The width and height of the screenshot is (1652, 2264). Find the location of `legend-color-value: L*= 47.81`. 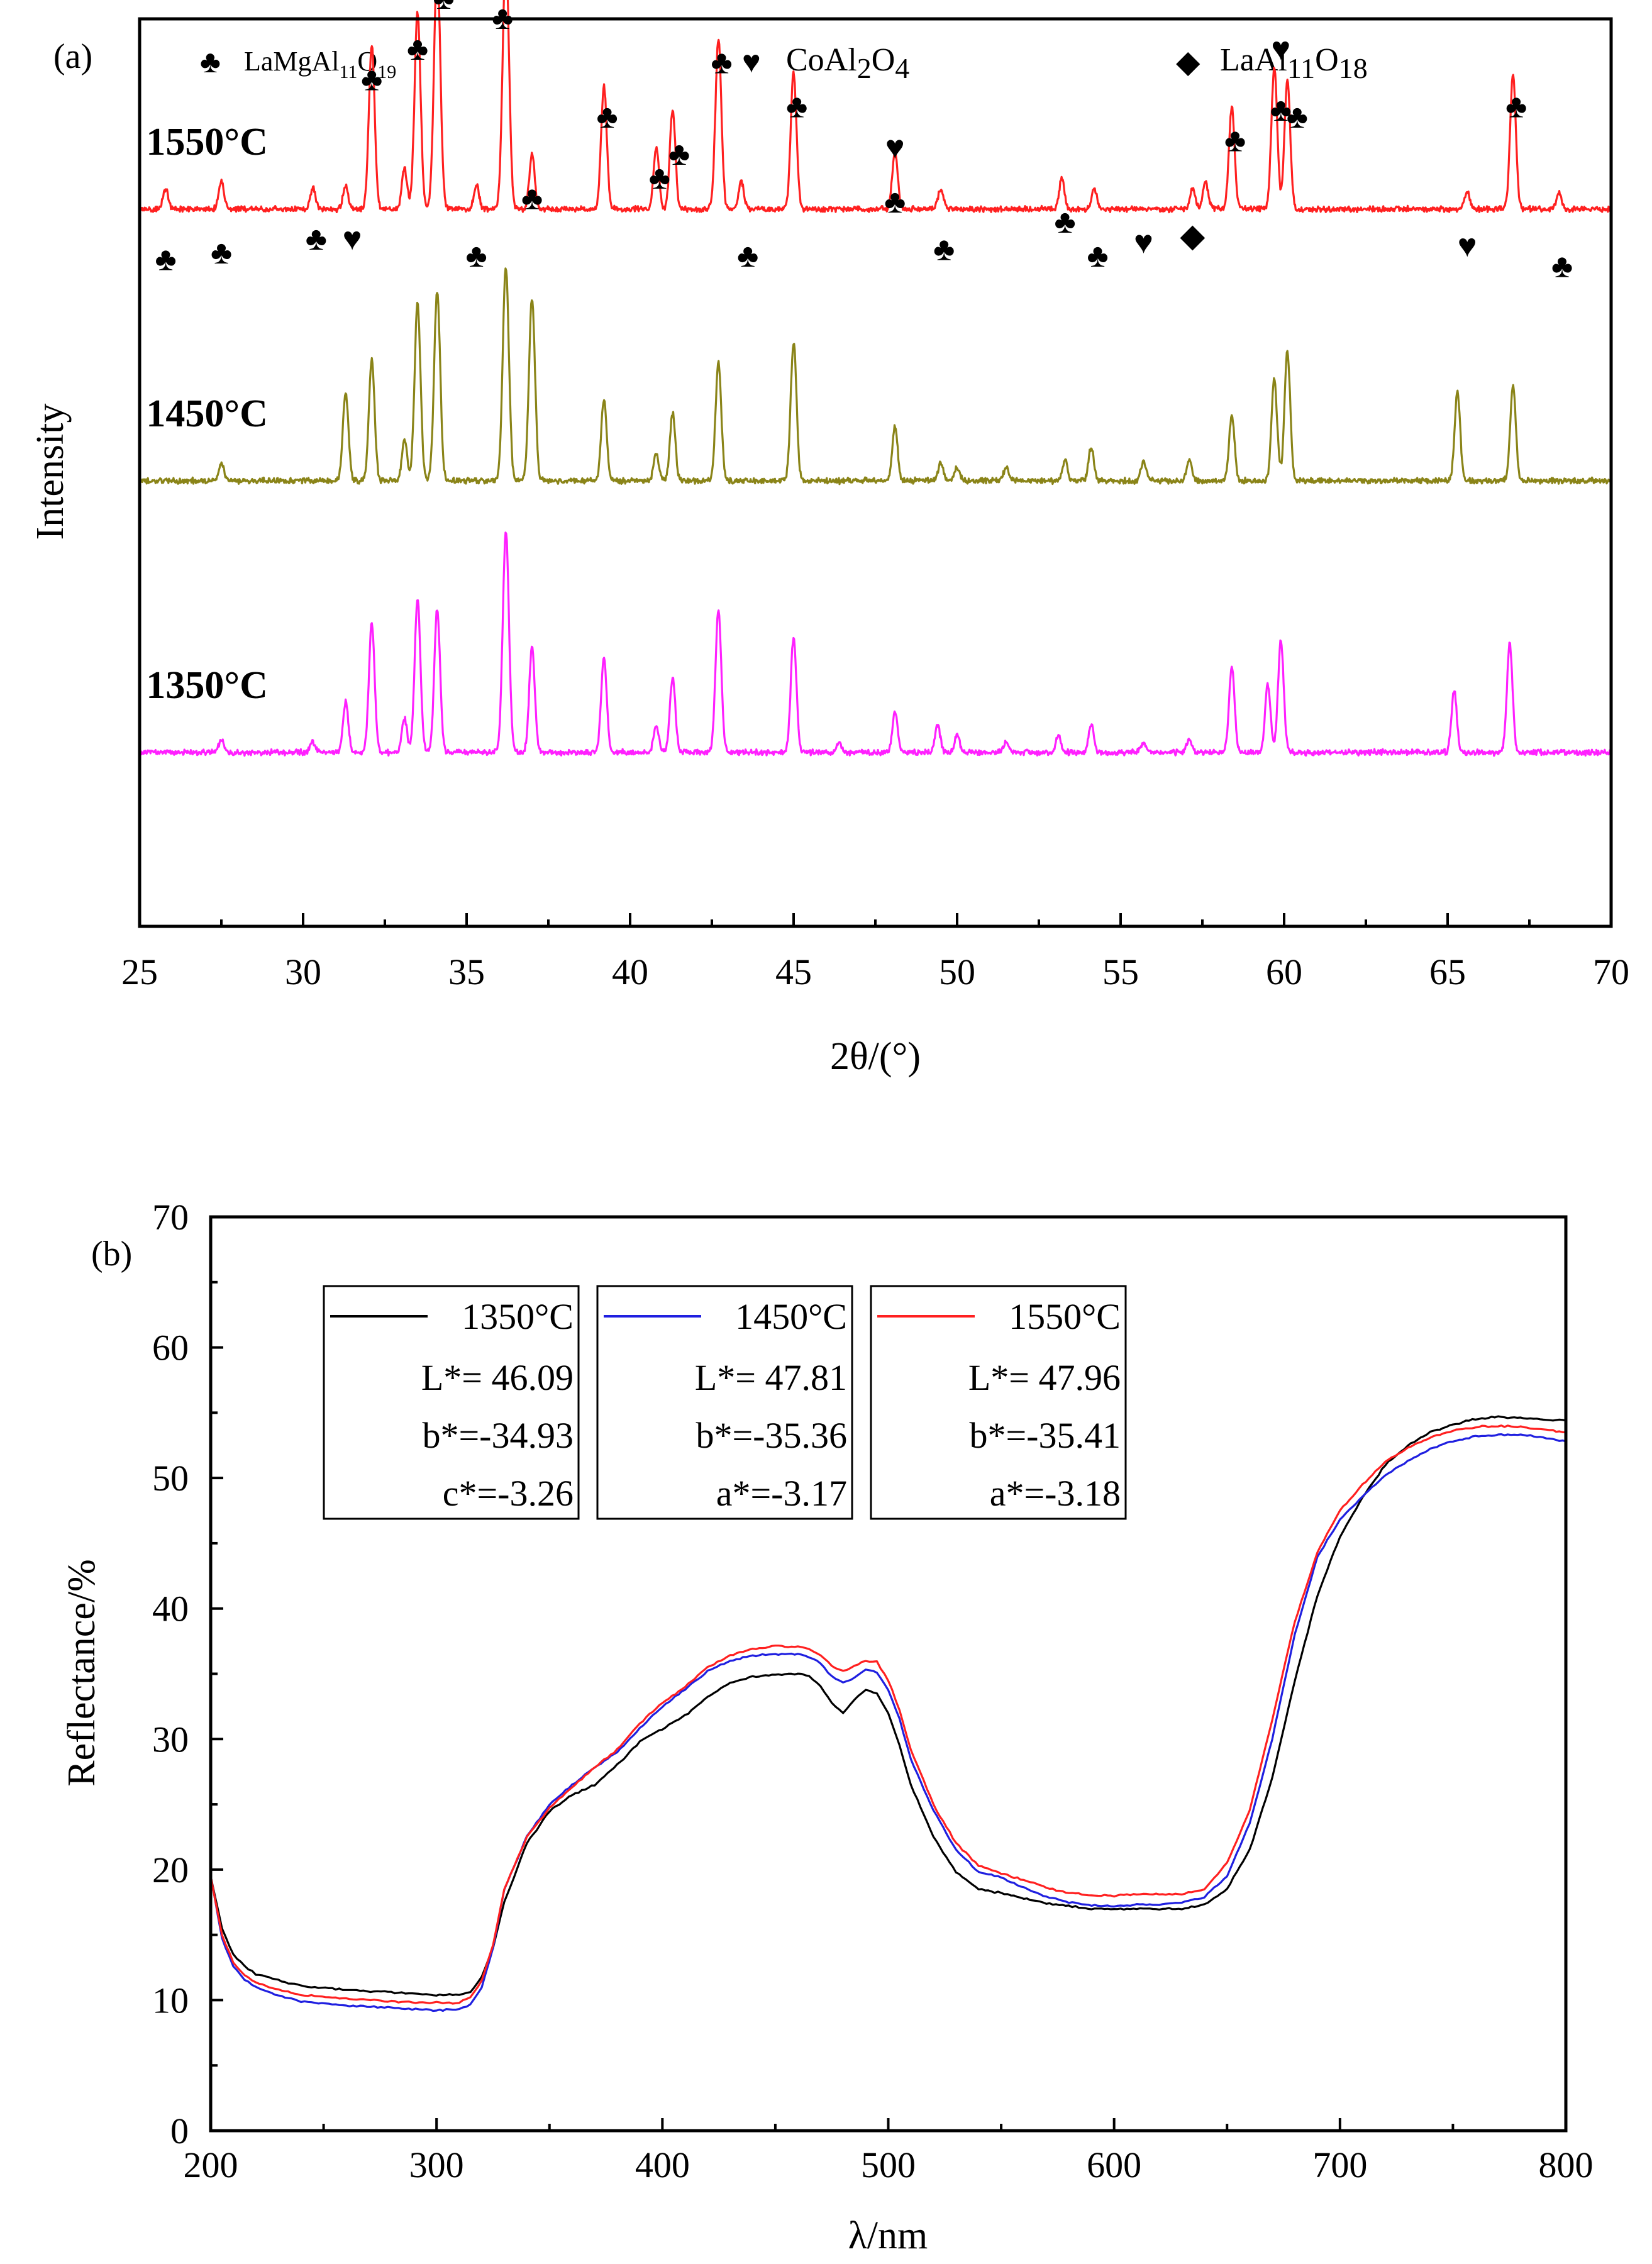

legend-color-value: L*= 47.81 is located at coordinates (771, 1377).